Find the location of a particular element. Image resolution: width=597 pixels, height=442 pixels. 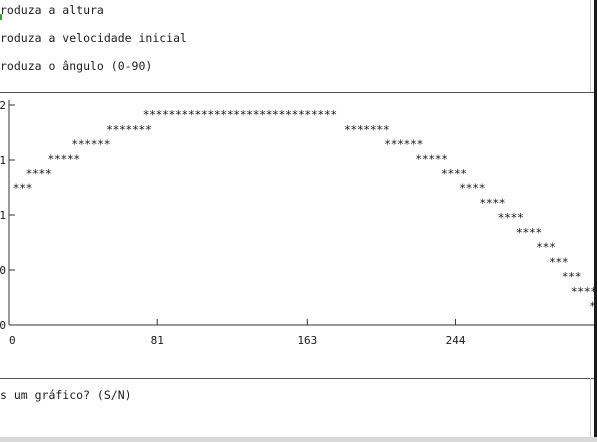

x-tick-label: 0 is located at coordinates (12, 340).